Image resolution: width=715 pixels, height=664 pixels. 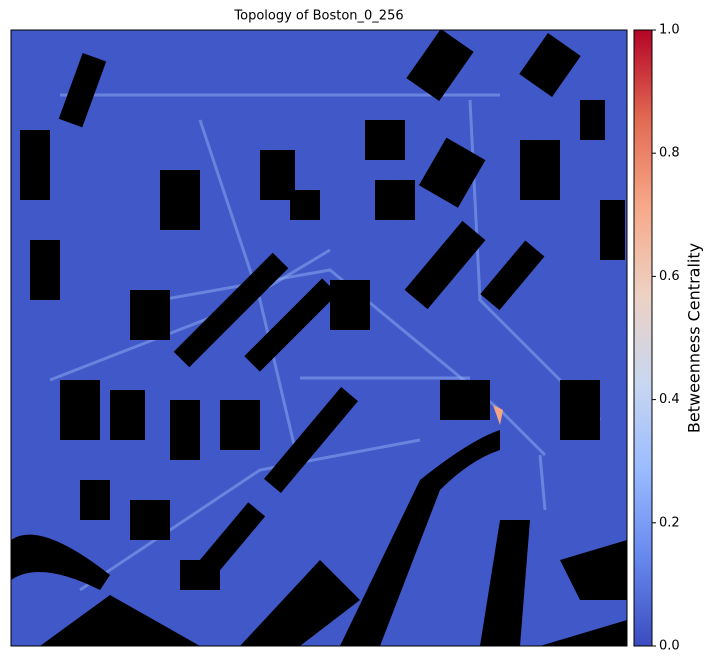 I want to click on colorbar-tick-label: 1.0, so click(x=669, y=30).